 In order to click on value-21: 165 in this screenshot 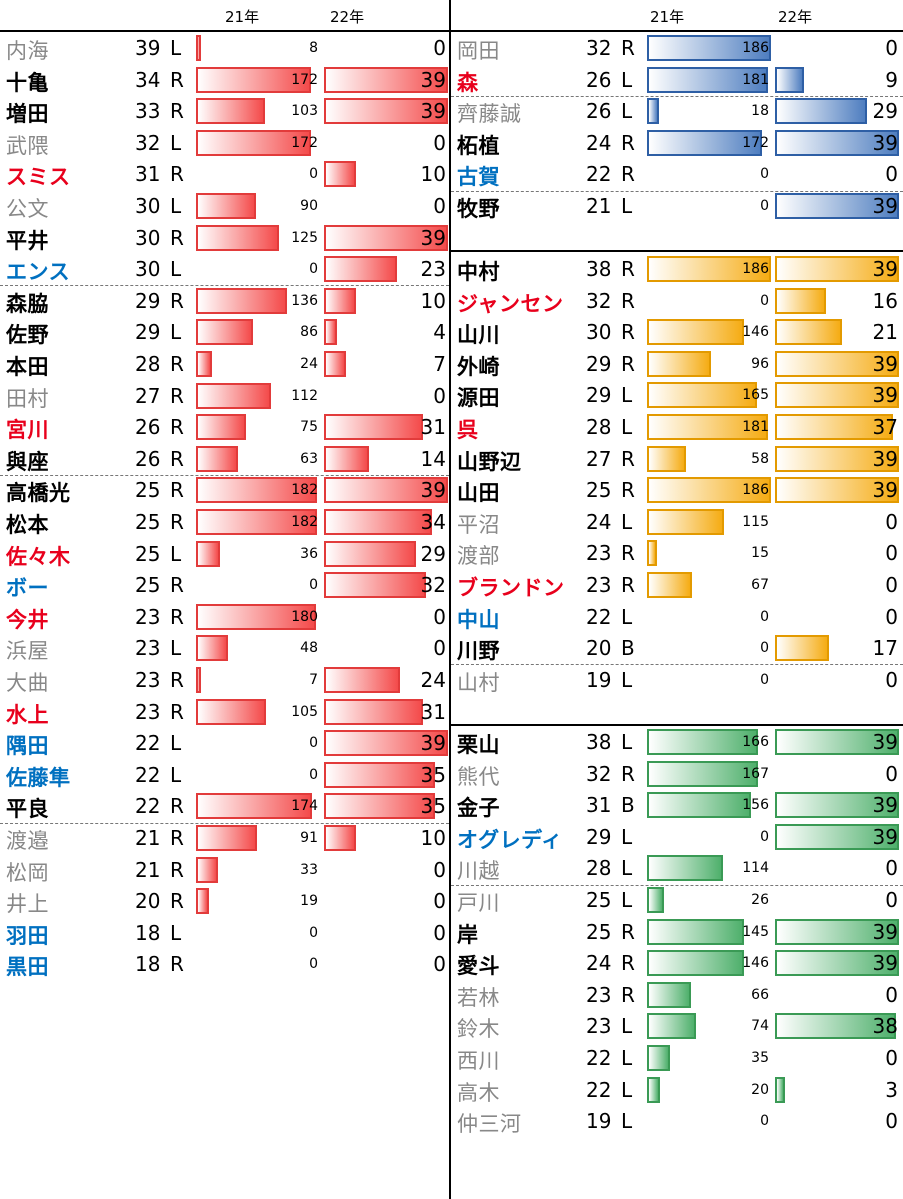, I will do `click(755, 395)`.